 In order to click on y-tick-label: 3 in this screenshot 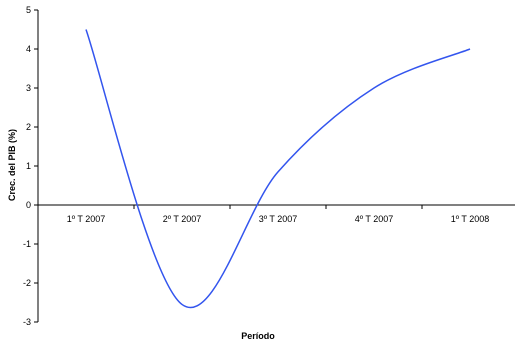, I will do `click(28, 88)`.